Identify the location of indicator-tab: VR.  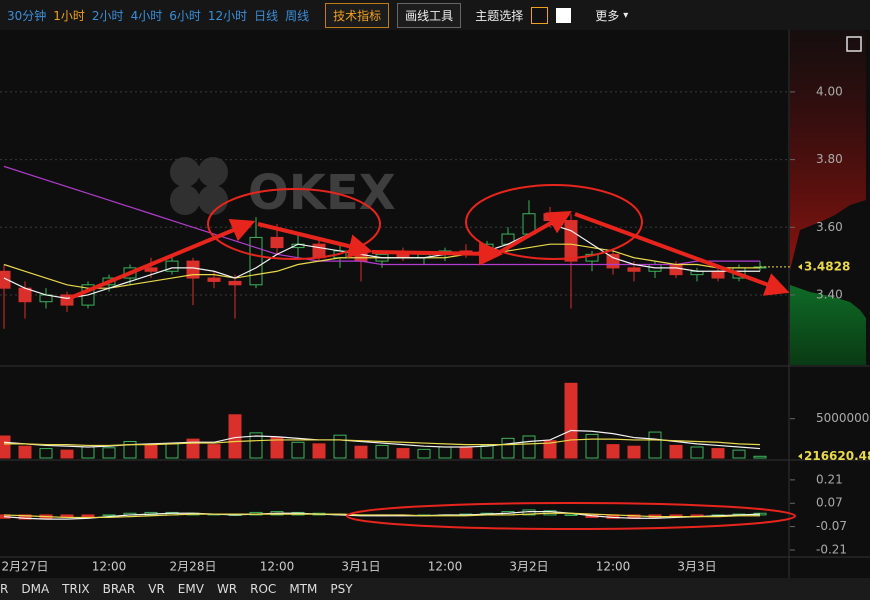
(156, 589).